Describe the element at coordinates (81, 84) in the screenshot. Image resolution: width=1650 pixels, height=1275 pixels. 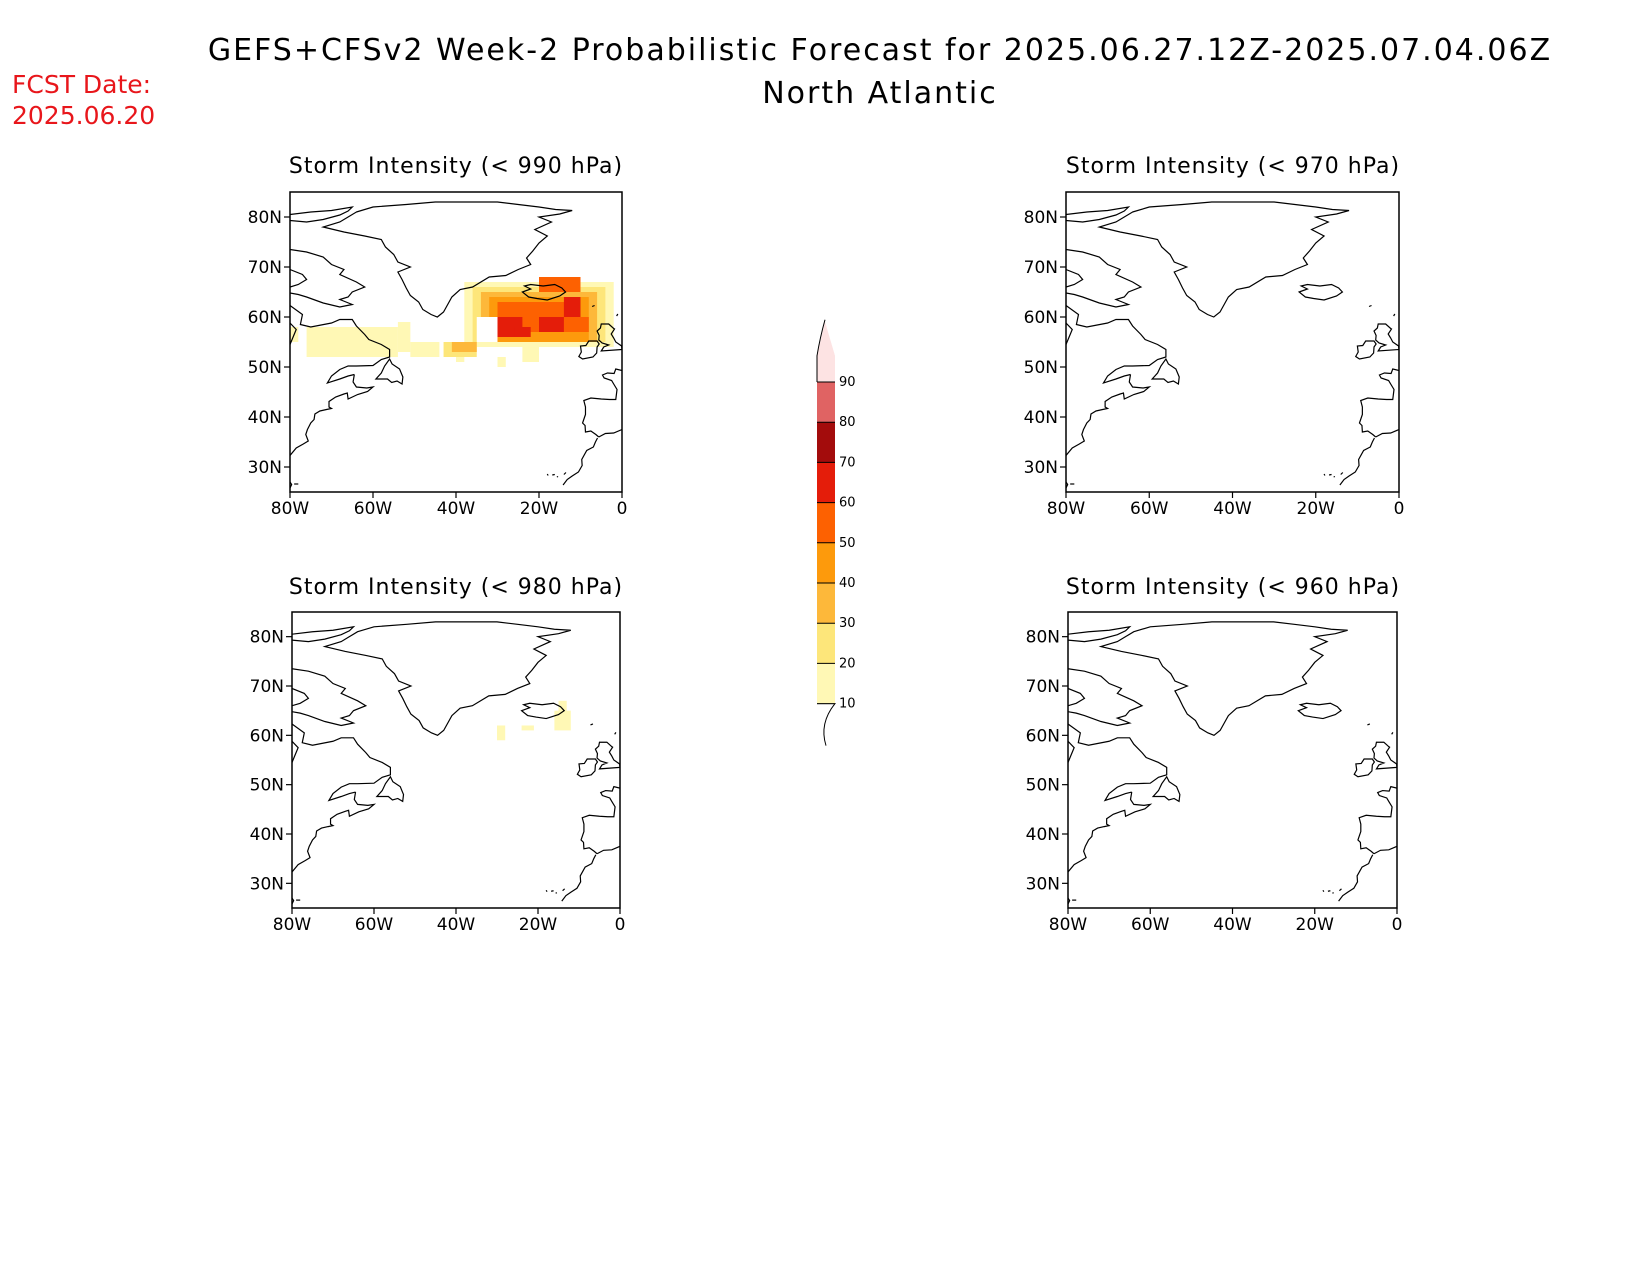
I see `fcst-date-label: FCST Date:` at that location.